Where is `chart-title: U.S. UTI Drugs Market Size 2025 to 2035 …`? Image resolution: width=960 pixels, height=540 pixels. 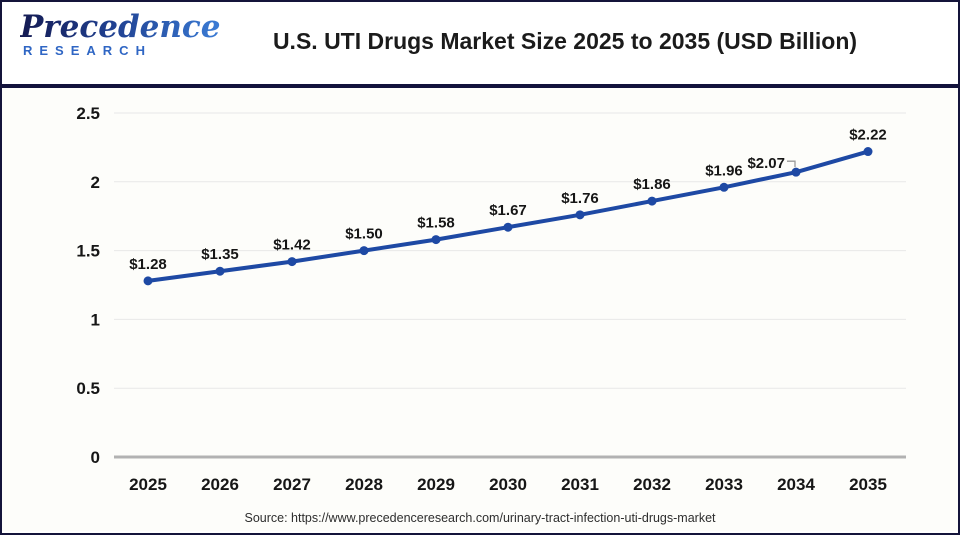 chart-title: U.S. UTI Drugs Market Size 2025 to 2035 … is located at coordinates (565, 41).